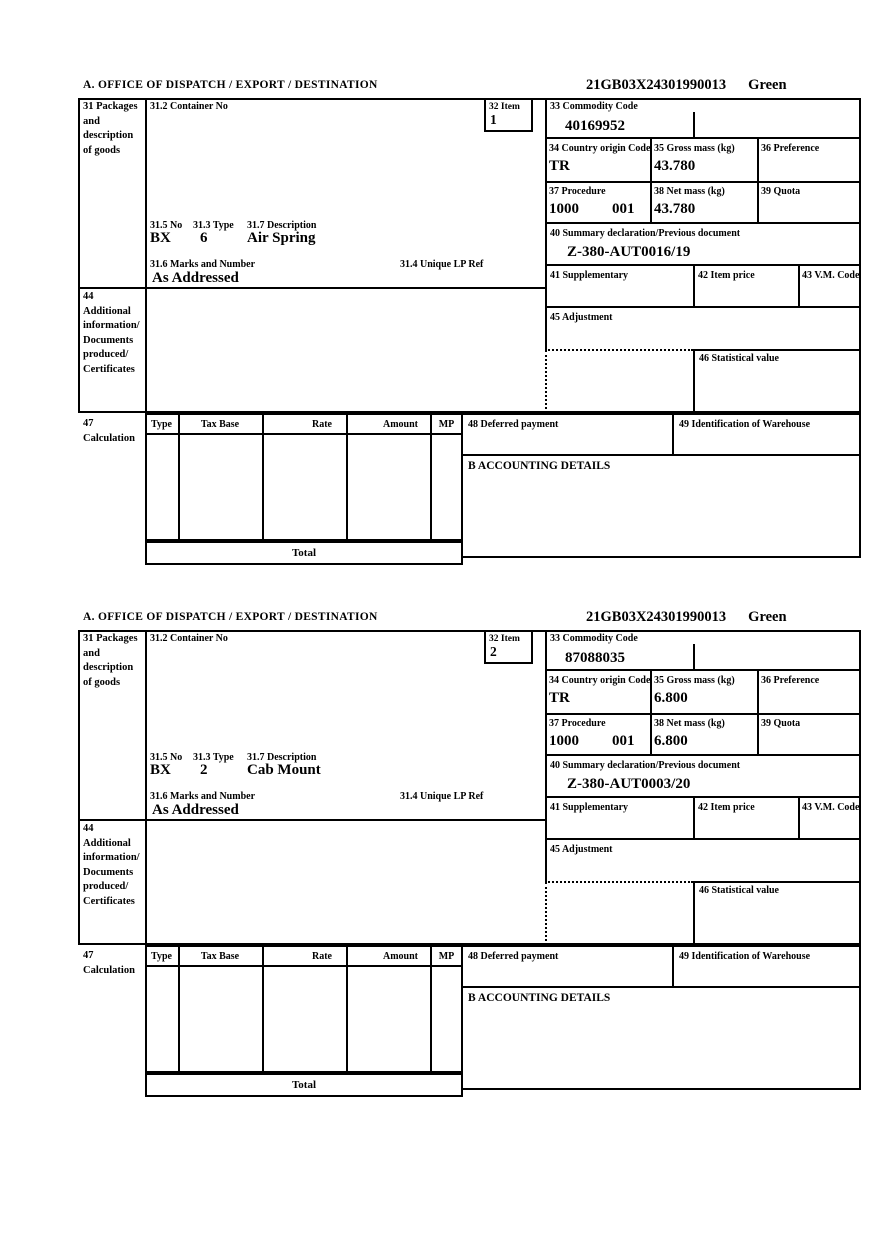 This screenshot has height=1250, width=882. I want to click on calc-mp-header: MP, so click(446, 424).